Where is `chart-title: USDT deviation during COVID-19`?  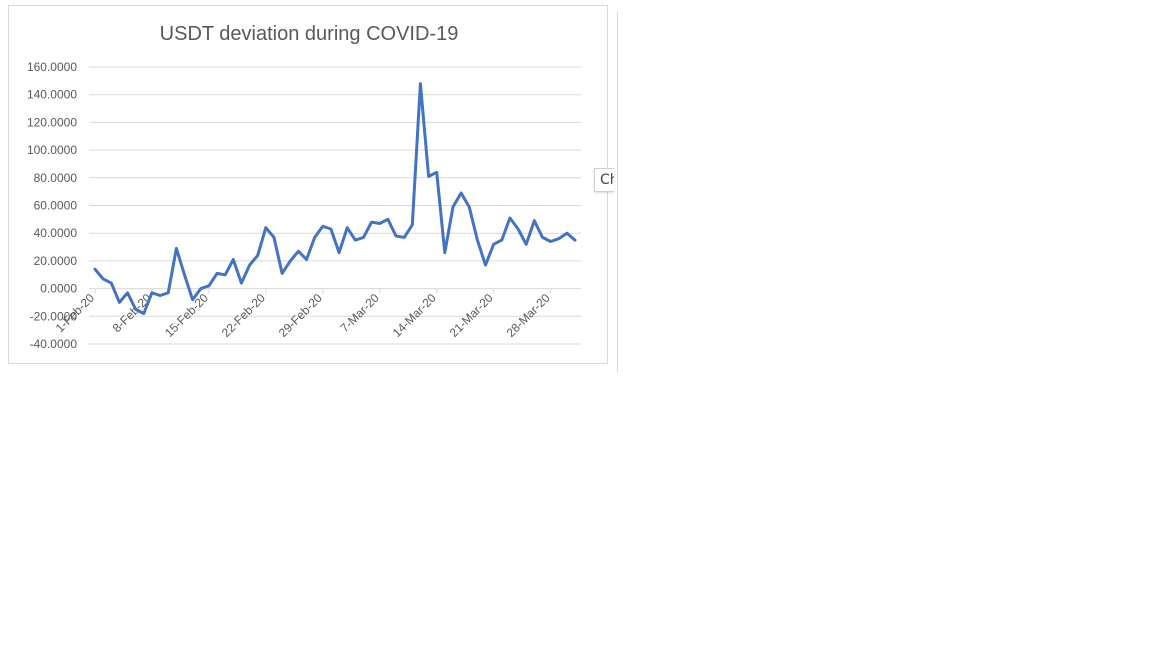 chart-title: USDT deviation during COVID-19 is located at coordinates (309, 34).